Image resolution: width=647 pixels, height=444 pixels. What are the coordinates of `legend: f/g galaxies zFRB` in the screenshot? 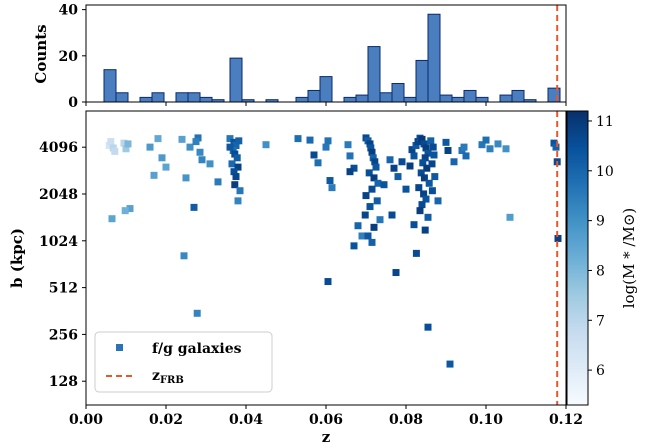 It's located at (183, 362).